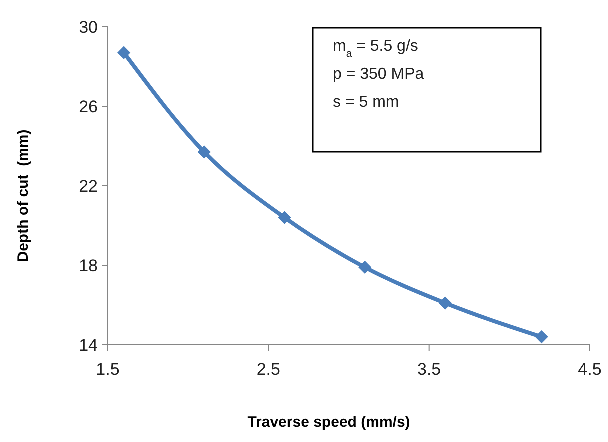 This screenshot has width=608, height=442. Describe the element at coordinates (590, 369) in the screenshot. I see `x-tick-label: 4.5` at that location.